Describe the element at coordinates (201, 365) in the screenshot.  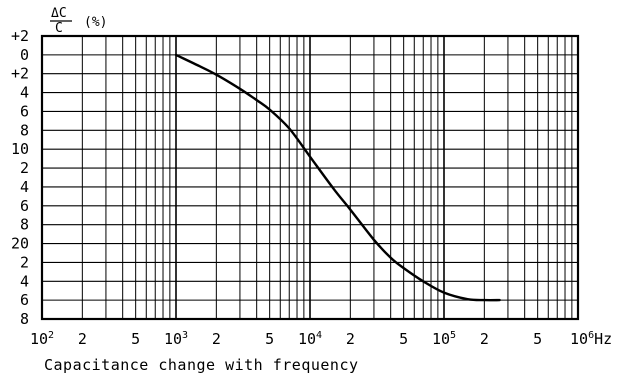
I see `chart-caption: Capacitance change with frequency` at that location.